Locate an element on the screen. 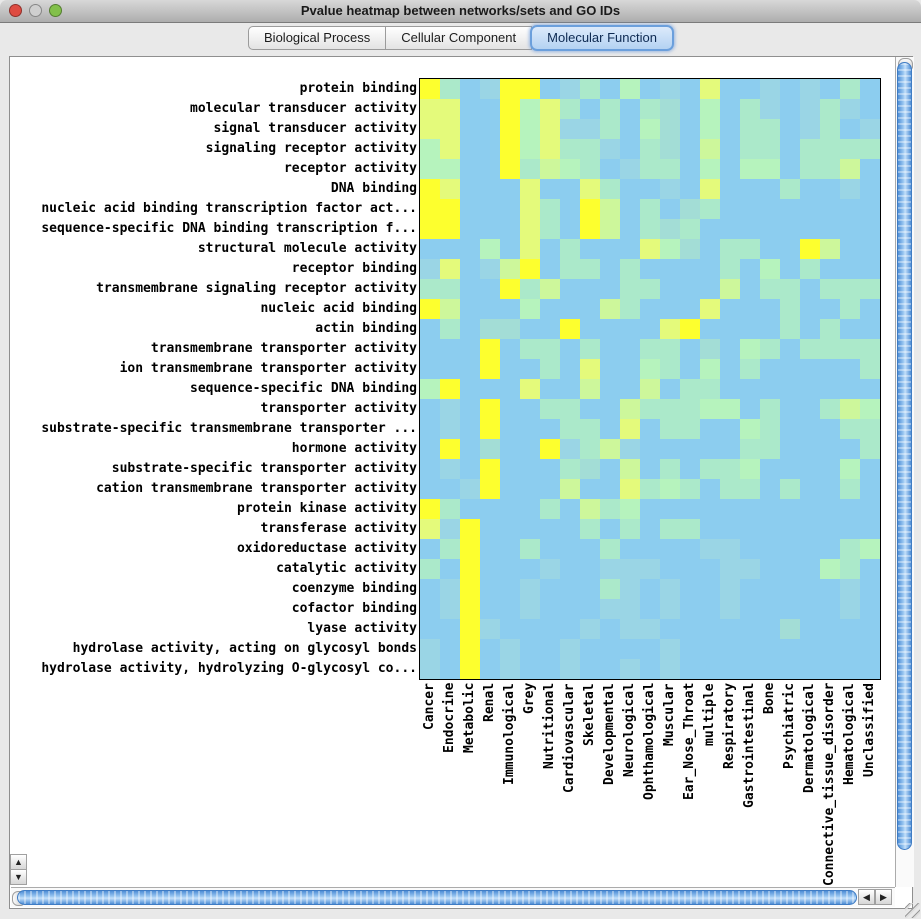  column-label: Ear_Nose_Throat is located at coordinates (689, 742).